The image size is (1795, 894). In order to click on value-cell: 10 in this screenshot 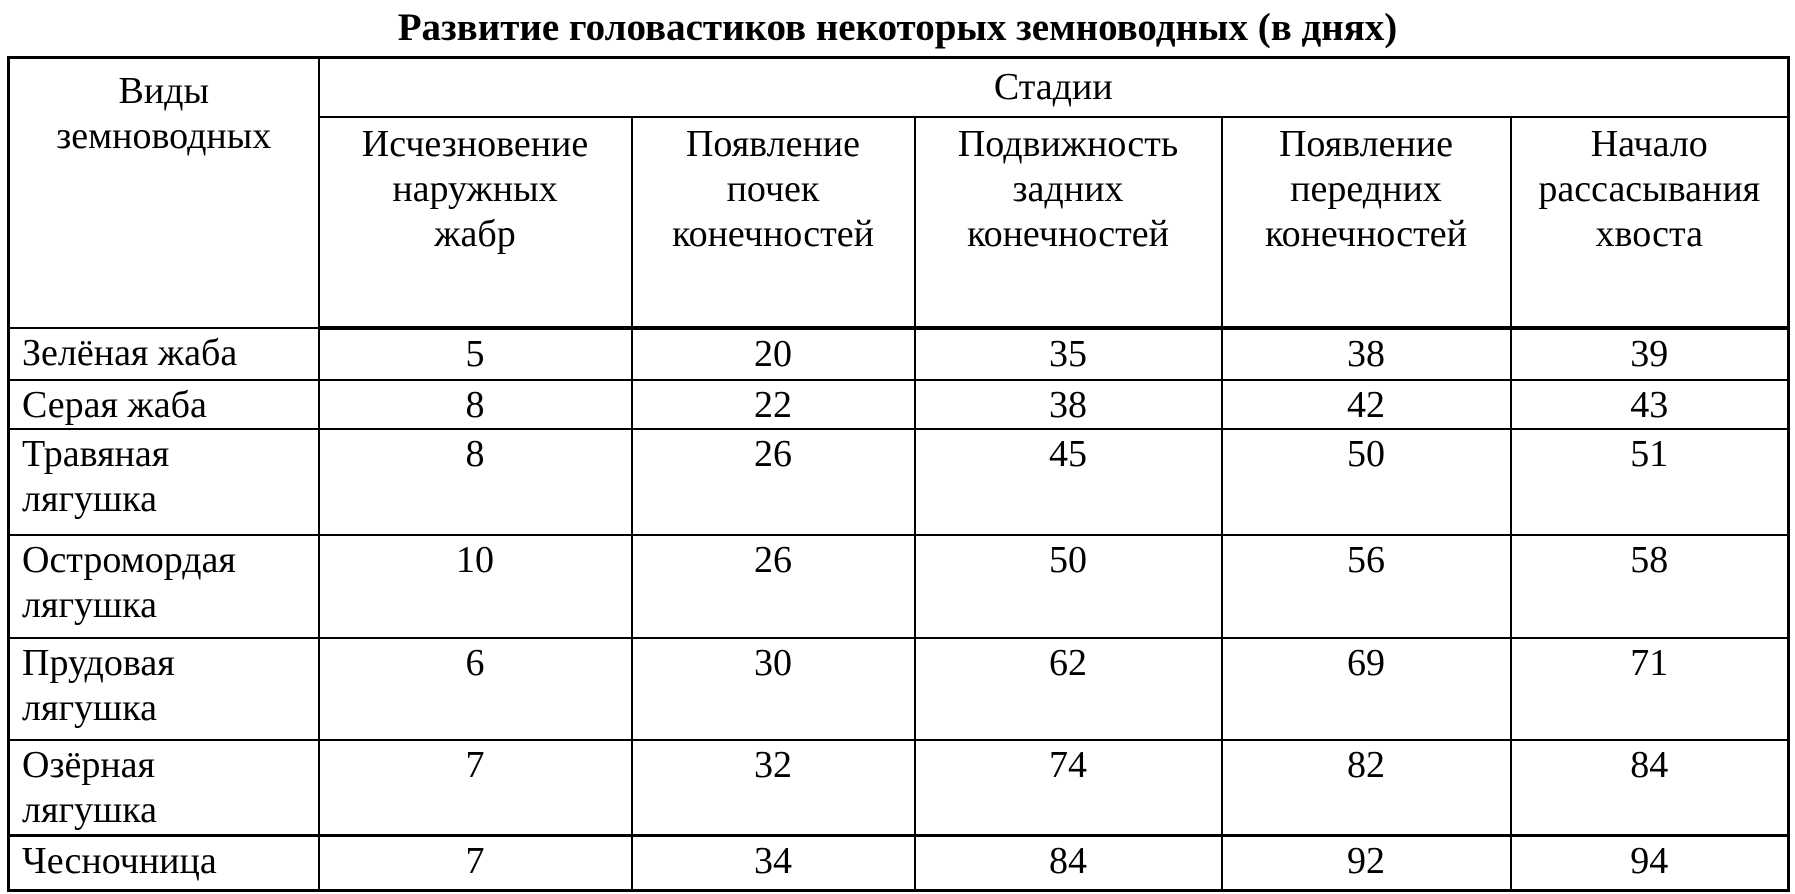, I will do `click(475, 586)`.